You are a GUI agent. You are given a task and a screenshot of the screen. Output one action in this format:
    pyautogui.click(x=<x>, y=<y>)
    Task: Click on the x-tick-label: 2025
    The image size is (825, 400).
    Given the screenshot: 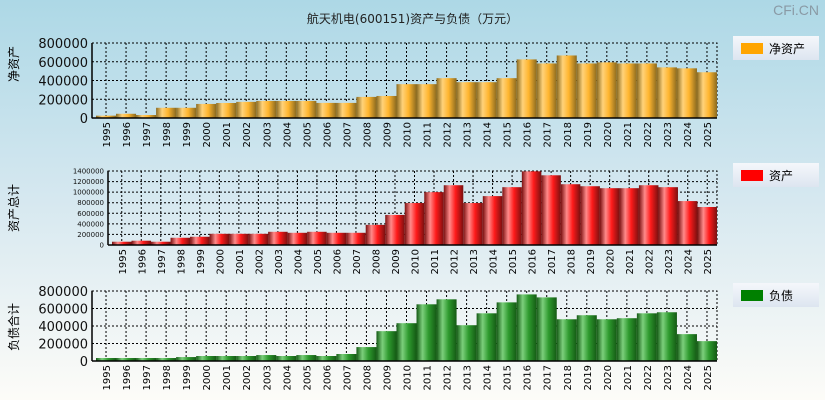 What is the action you would take?
    pyautogui.click(x=708, y=377)
    